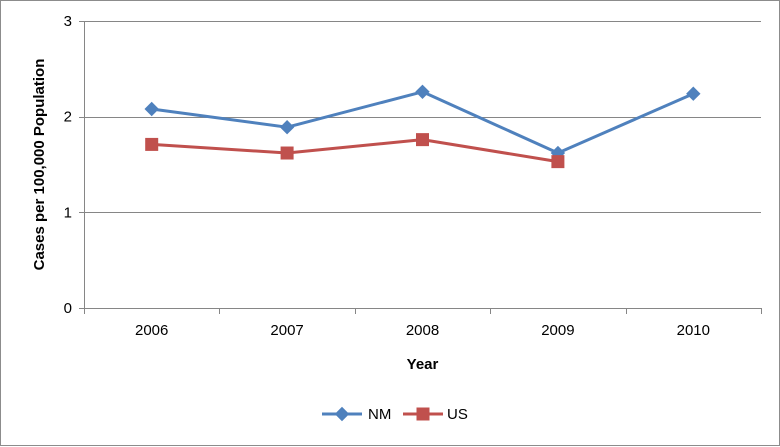  What do you see at coordinates (286, 330) in the screenshot?
I see `x-tick-label: 2007` at bounding box center [286, 330].